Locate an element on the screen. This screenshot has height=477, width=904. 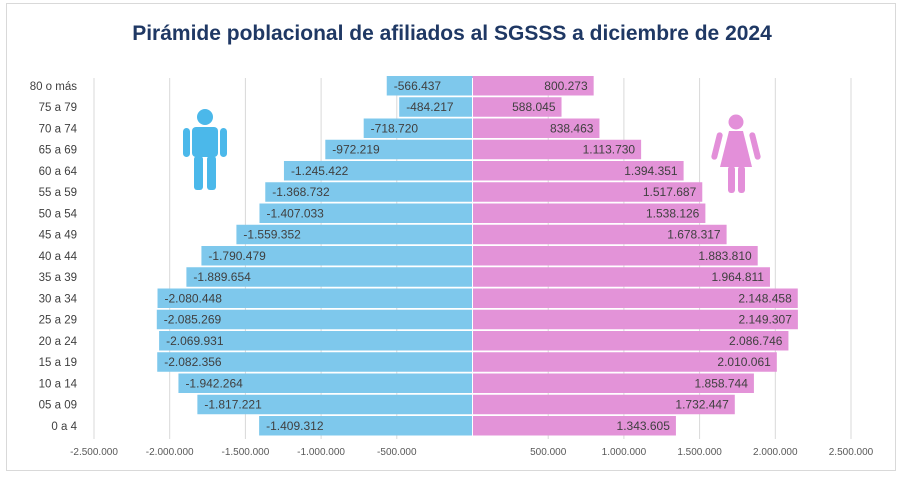
female-data-label: 2.148.458 is located at coordinates (765, 298).